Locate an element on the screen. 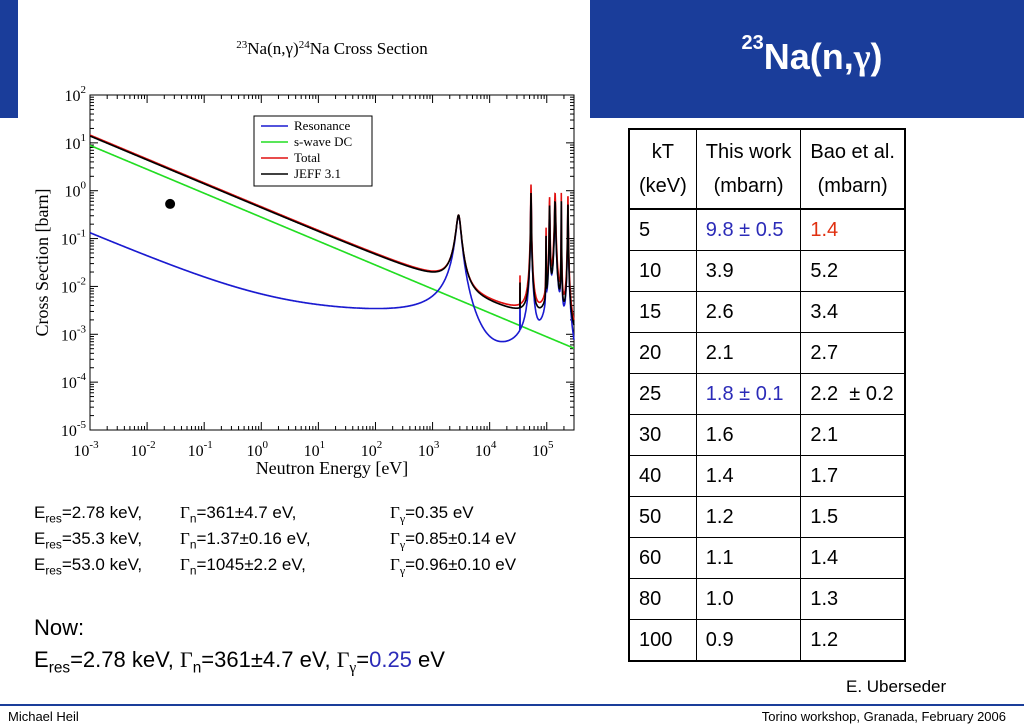 This screenshot has height=726, width=1024. y-tick-label: 10⁻⁴ is located at coordinates (74, 381).